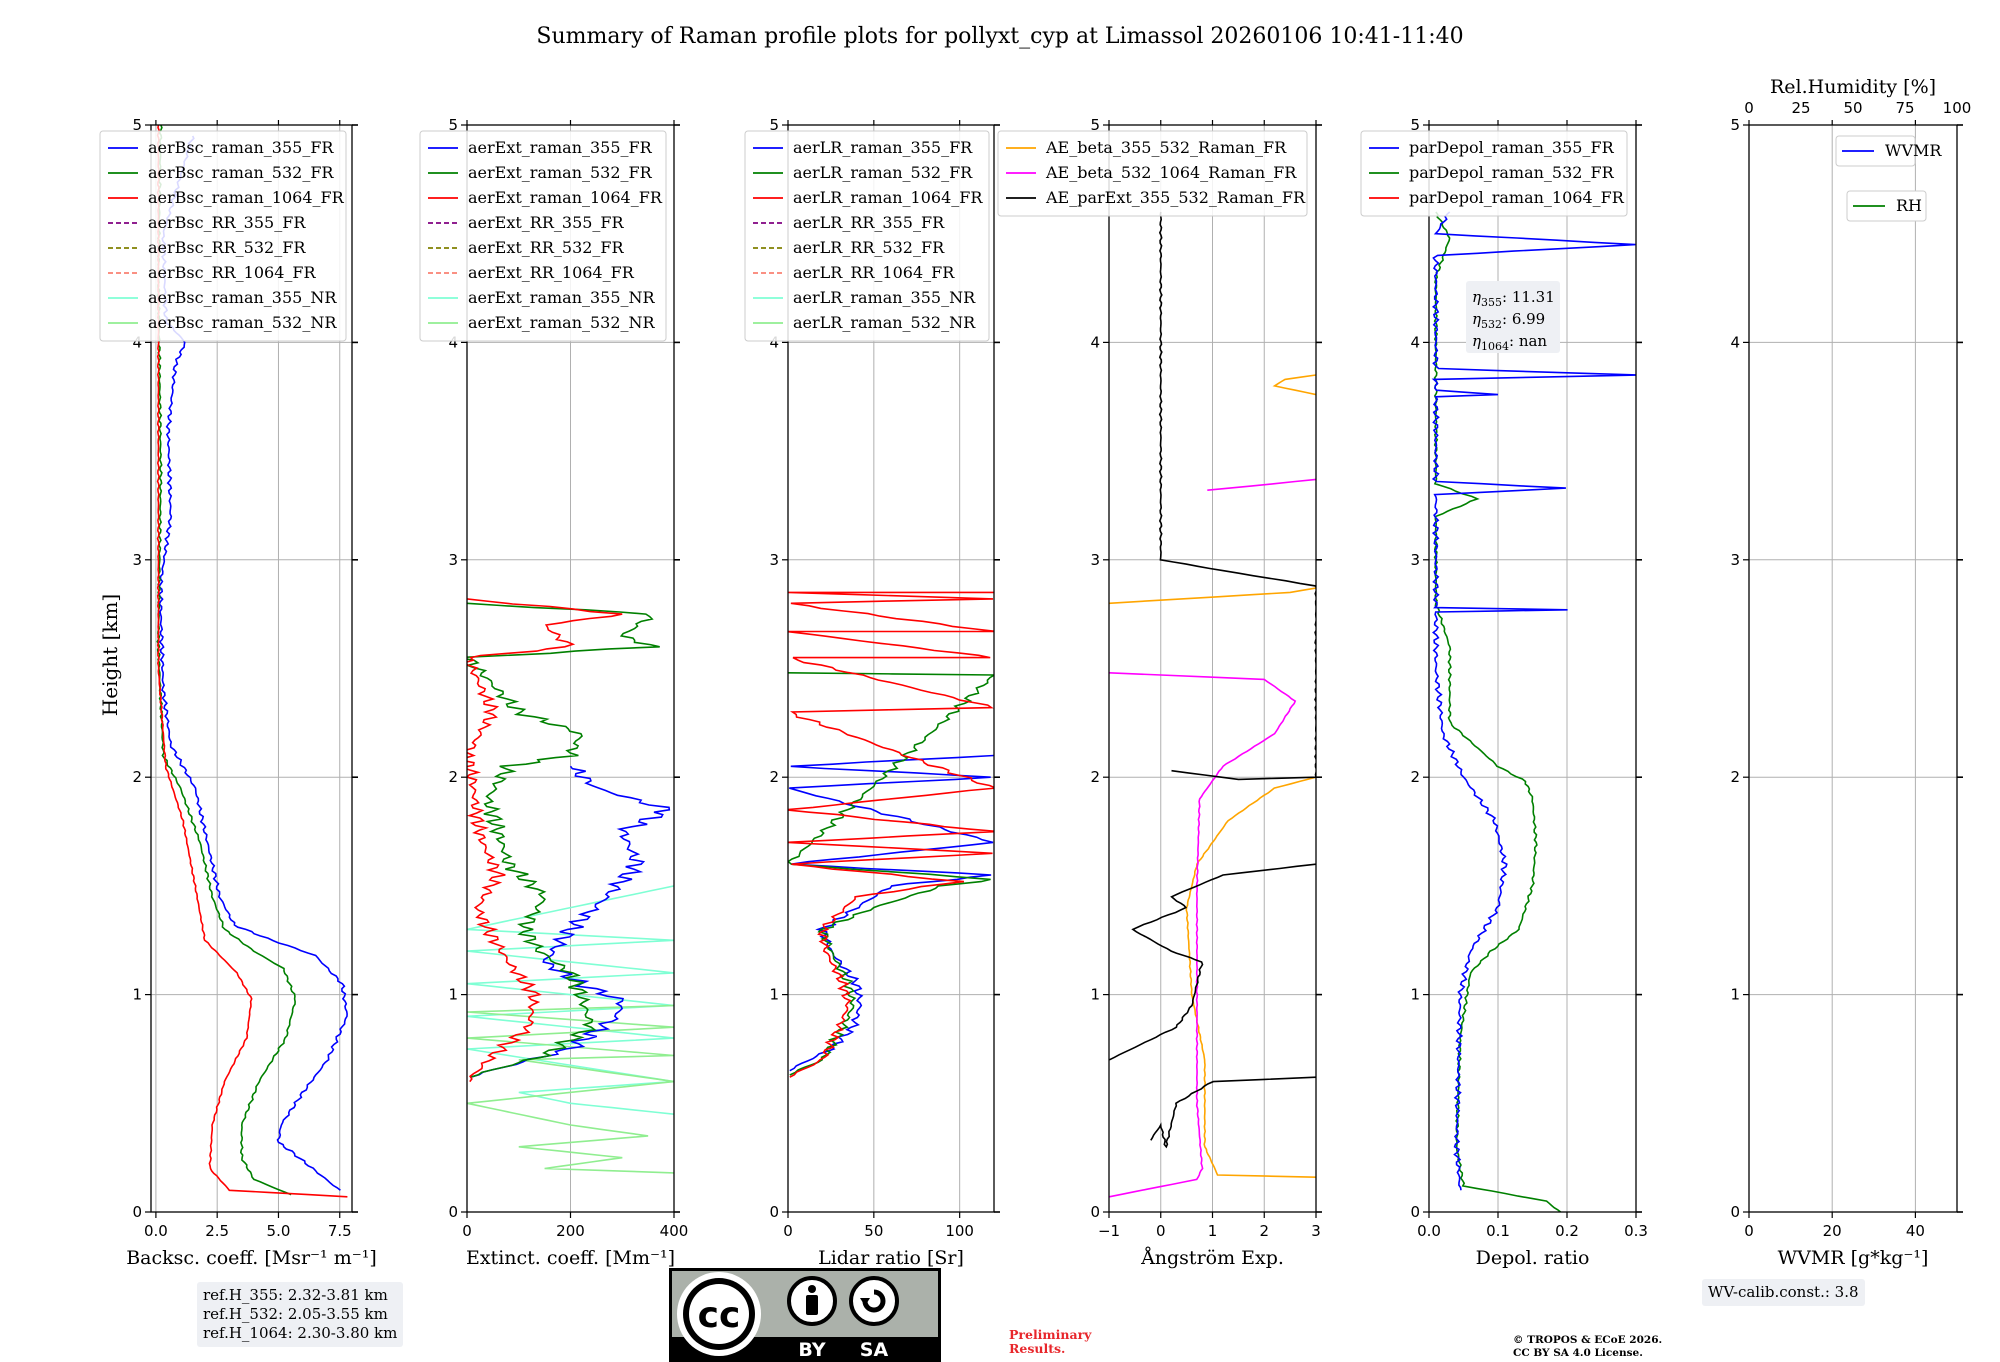  What do you see at coordinates (1037, 1348) in the screenshot?
I see `preliminary-line-2: Results.` at bounding box center [1037, 1348].